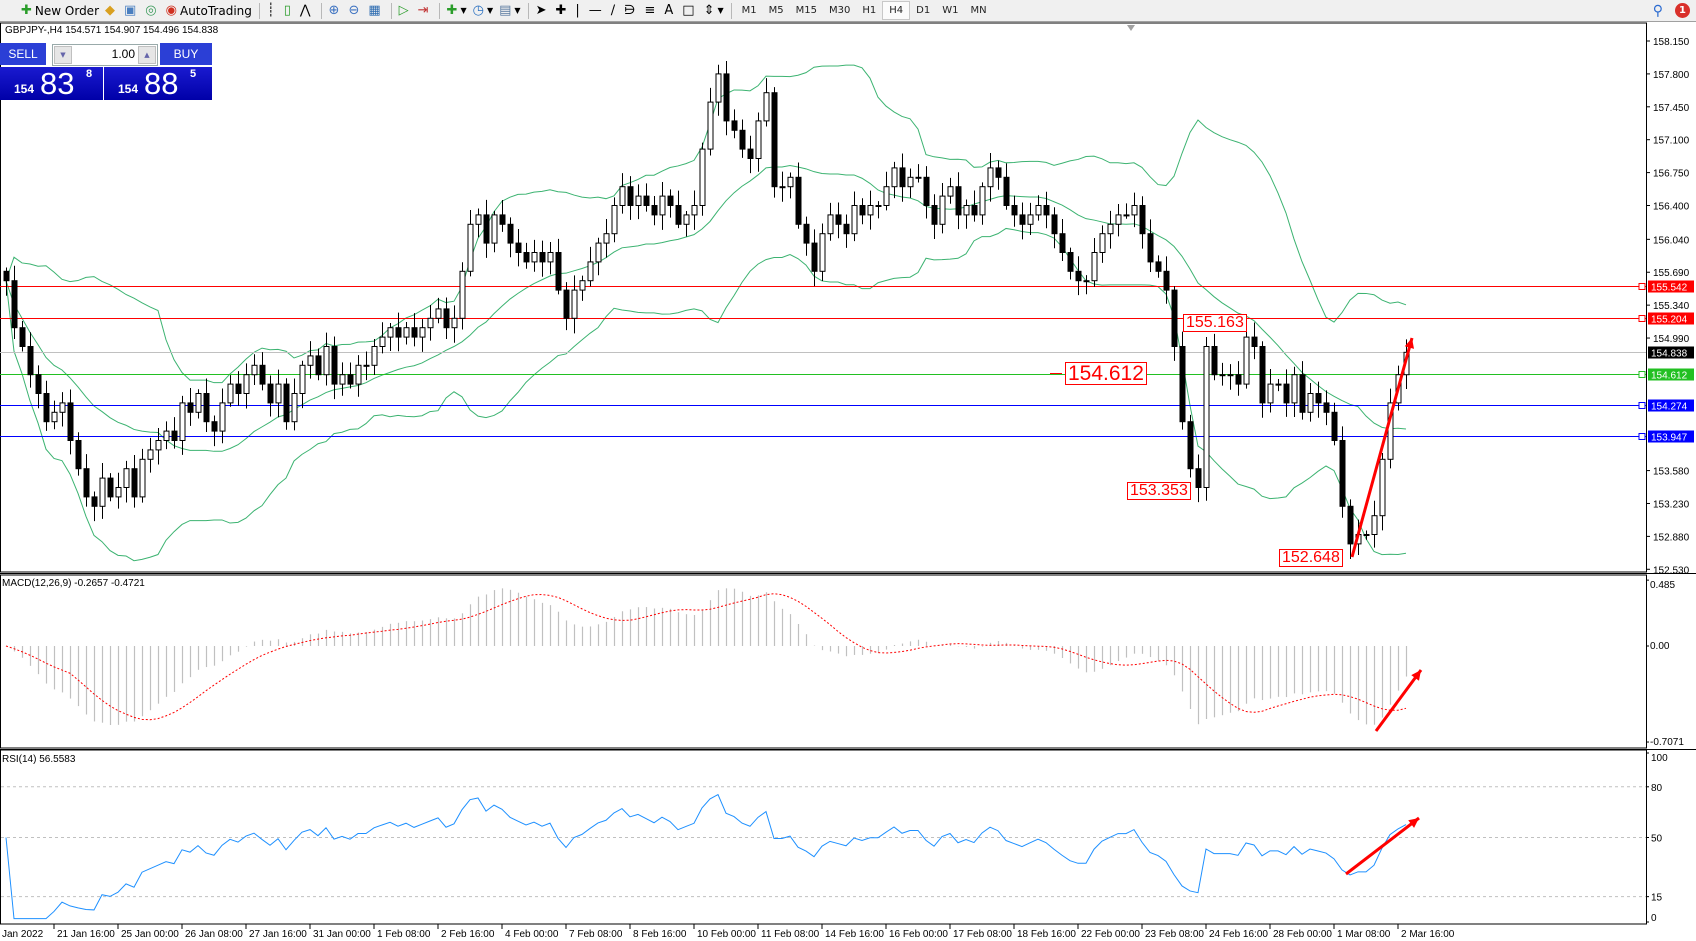 The height and width of the screenshot is (941, 1696). Describe the element at coordinates (840, 10) in the screenshot. I see `timeframe-m30: M30` at that location.